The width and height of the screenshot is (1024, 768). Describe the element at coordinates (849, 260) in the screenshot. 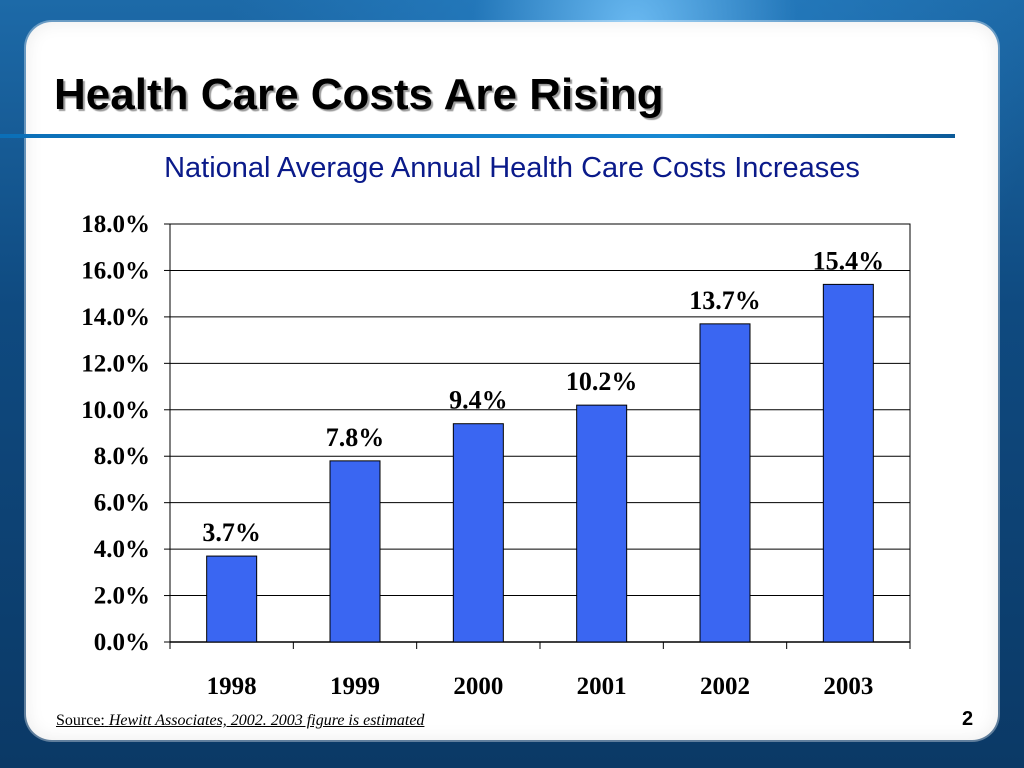

I see `data-label: 15.4%` at that location.